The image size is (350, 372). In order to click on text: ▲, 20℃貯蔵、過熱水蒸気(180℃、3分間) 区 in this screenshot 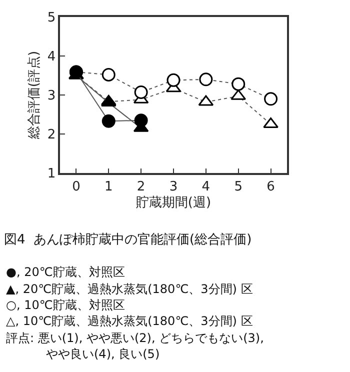, I will do `click(129, 289)`.